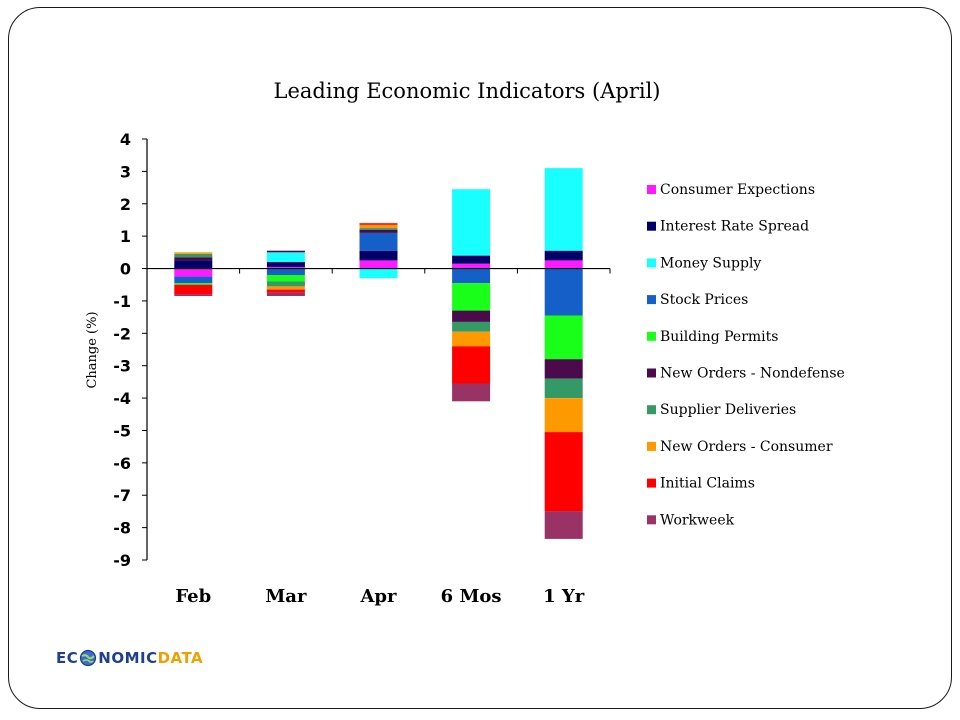 The height and width of the screenshot is (720, 960). Describe the element at coordinates (125, 171) in the screenshot. I see `y-tick-label: 3` at that location.